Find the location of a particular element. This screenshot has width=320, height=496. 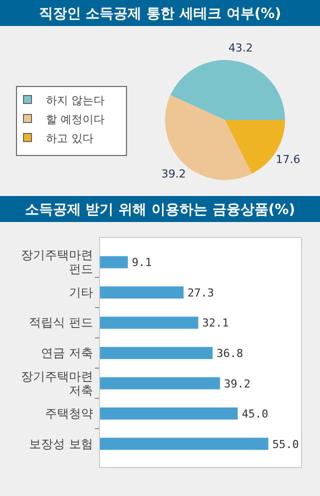

legend-label: 하지 않는다 is located at coordinates (75, 100).